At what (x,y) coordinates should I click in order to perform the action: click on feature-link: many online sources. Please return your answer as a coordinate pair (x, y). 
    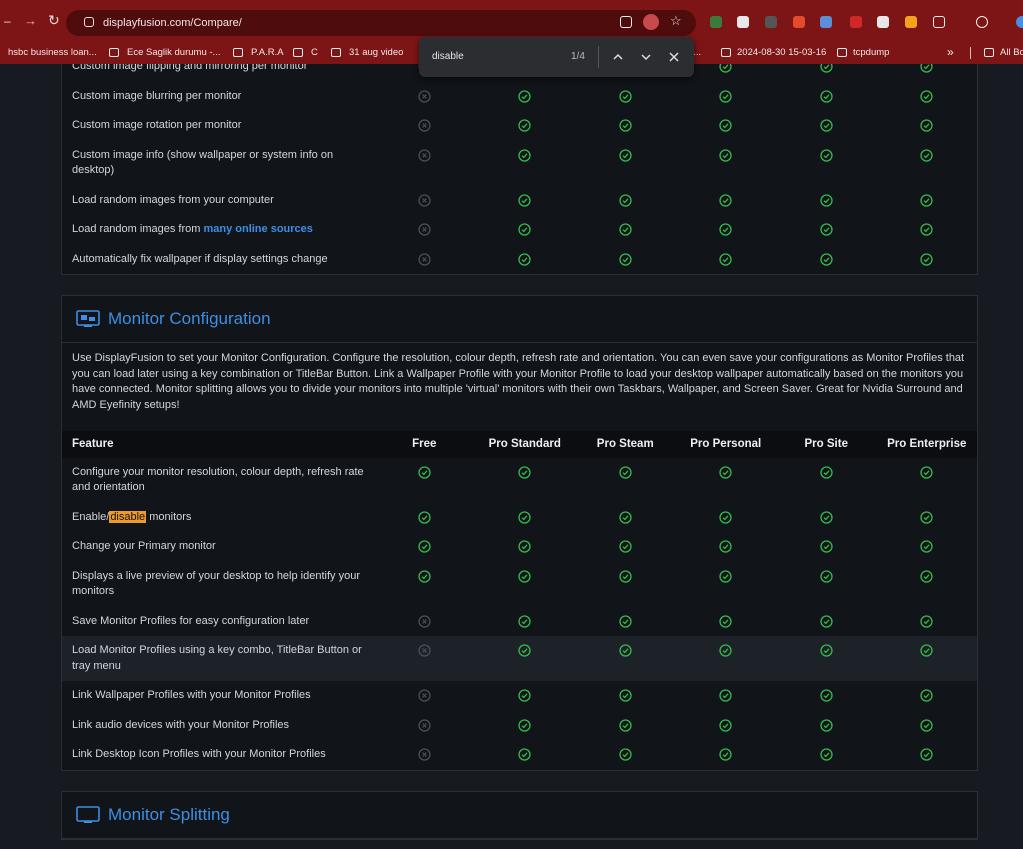
    Looking at the image, I should click on (258, 229).